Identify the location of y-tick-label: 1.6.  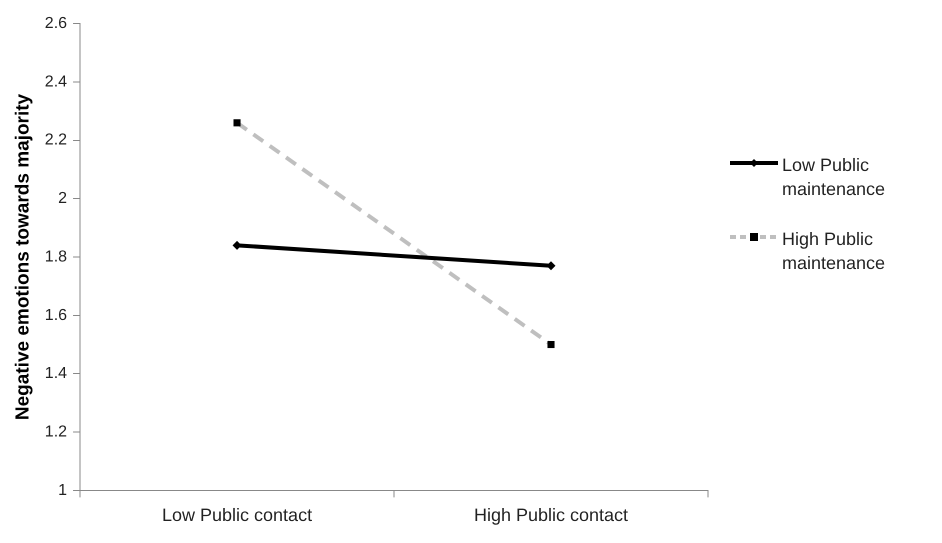
(56, 315).